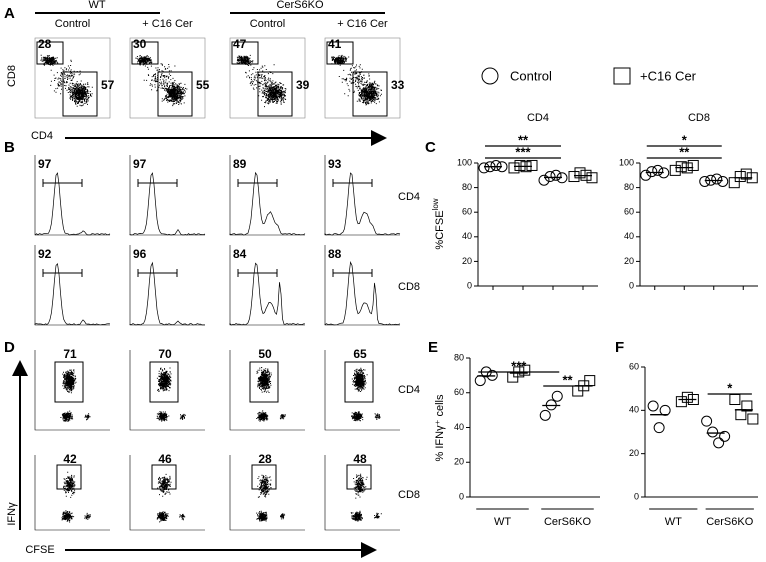  Describe the element at coordinates (39, 550) in the screenshot. I see `axis-label: CFSE` at that location.